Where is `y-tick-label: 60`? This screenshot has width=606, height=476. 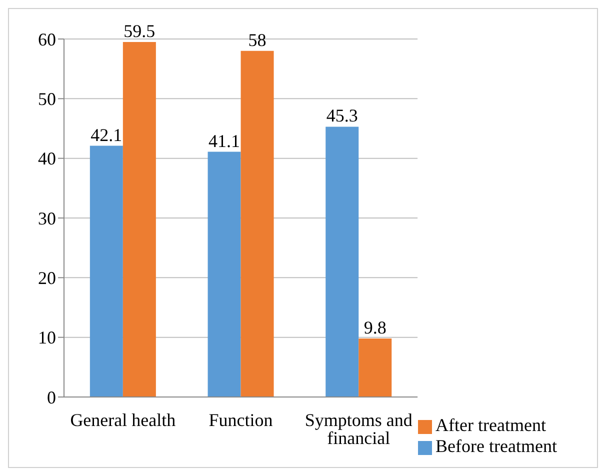 y-tick-label: 60 is located at coordinates (47, 39).